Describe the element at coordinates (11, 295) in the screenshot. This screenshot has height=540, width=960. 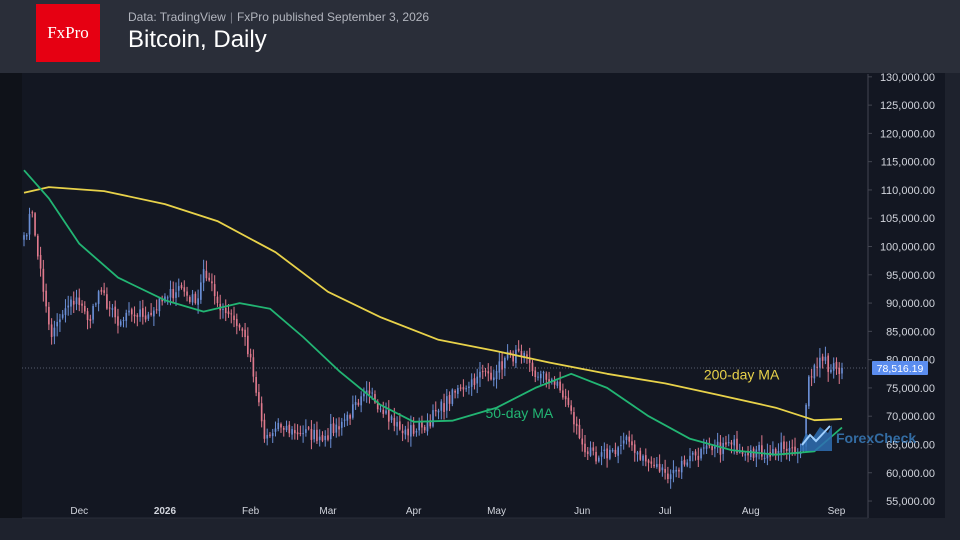
I see `left-border` at that location.